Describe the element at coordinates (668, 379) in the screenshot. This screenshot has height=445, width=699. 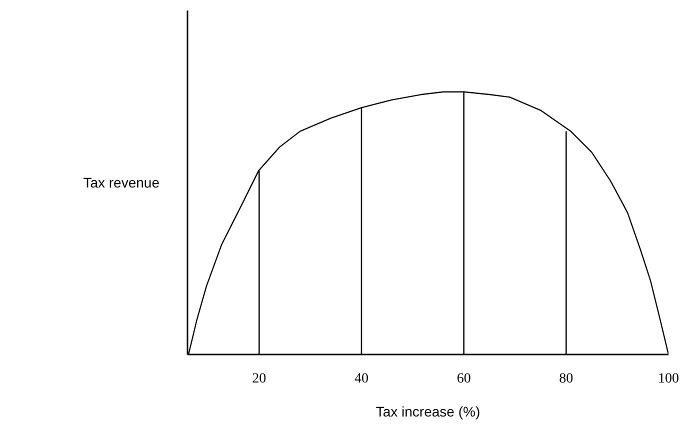
I see `x-tick-label: 100` at that location.